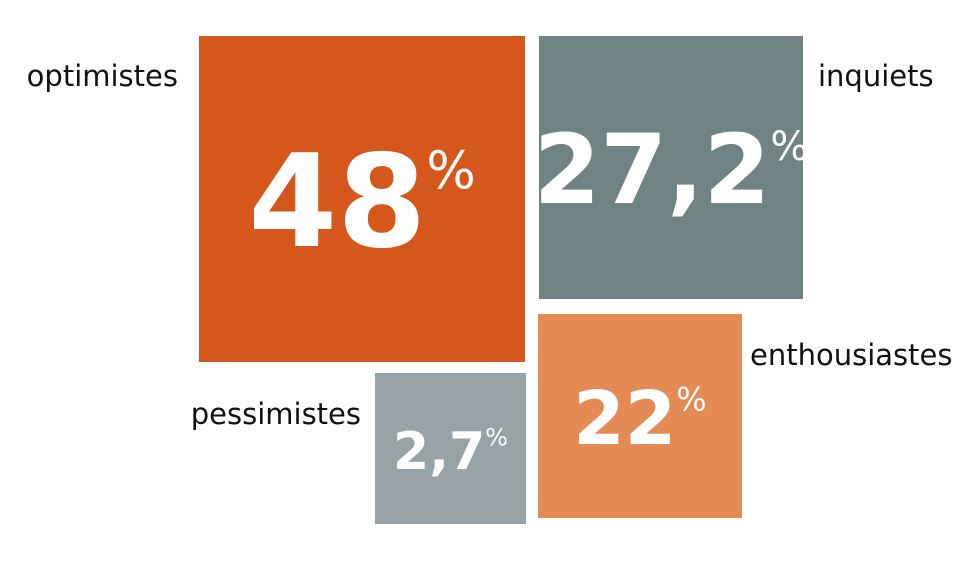 This screenshot has height=563, width=973. I want to click on value-label: 2,7%, so click(450, 452).